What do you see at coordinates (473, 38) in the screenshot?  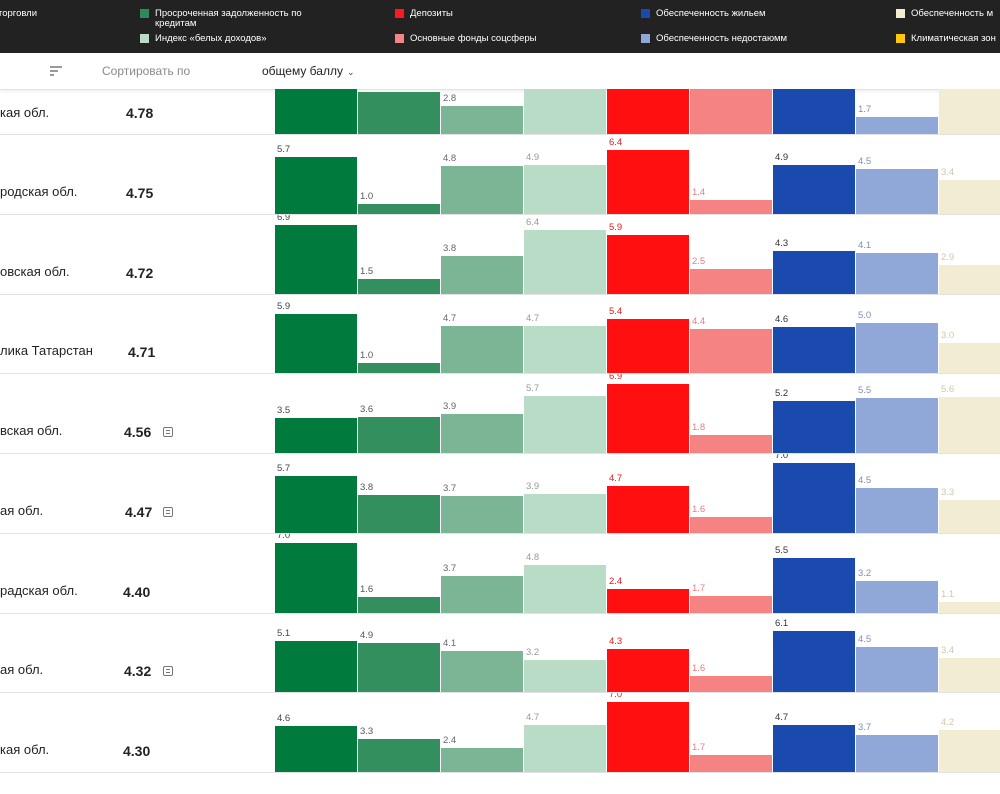 I see `legend-label: Основные фонды соцсферы` at bounding box center [473, 38].